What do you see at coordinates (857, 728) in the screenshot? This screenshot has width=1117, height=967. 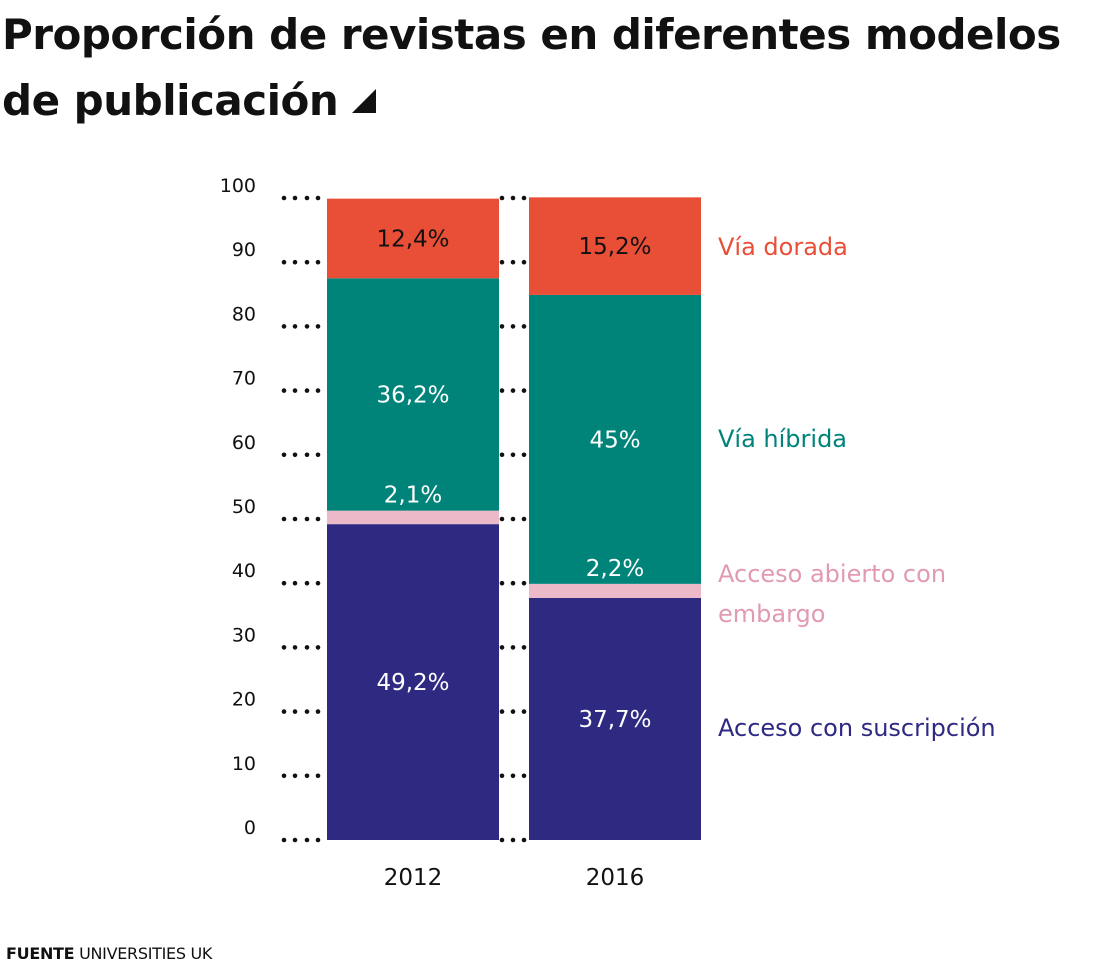 I see `legend-item: Acceso con suscripción` at bounding box center [857, 728].